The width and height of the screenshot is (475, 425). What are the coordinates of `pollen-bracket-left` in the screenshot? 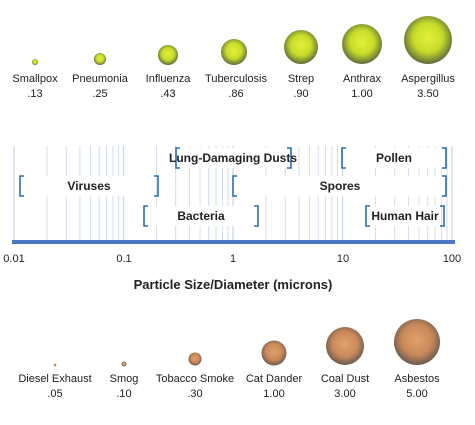 It's located at (343, 158).